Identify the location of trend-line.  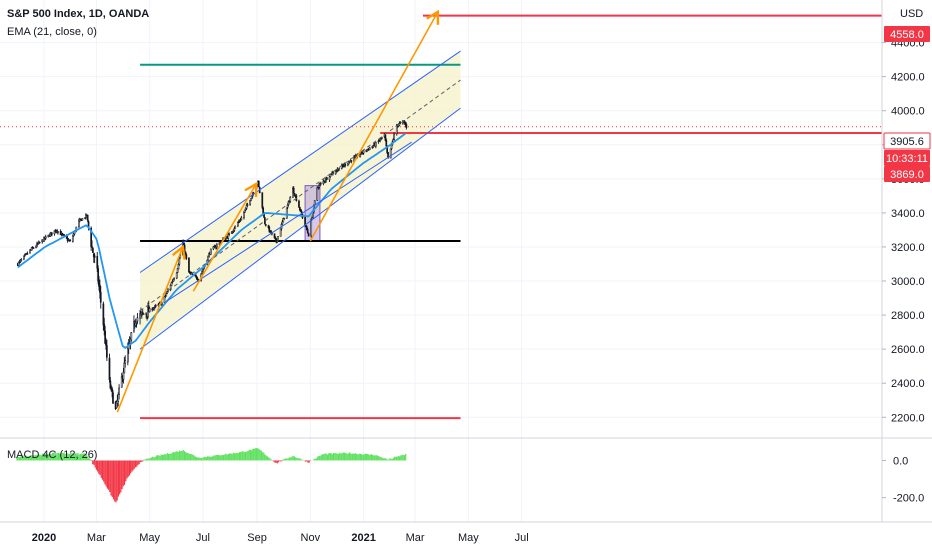
(288, 221).